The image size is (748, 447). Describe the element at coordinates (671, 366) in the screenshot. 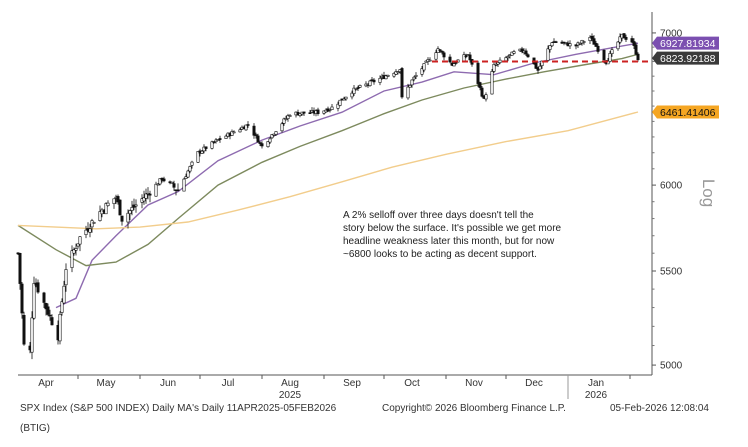

I see `y-tick-label: 5000` at that location.